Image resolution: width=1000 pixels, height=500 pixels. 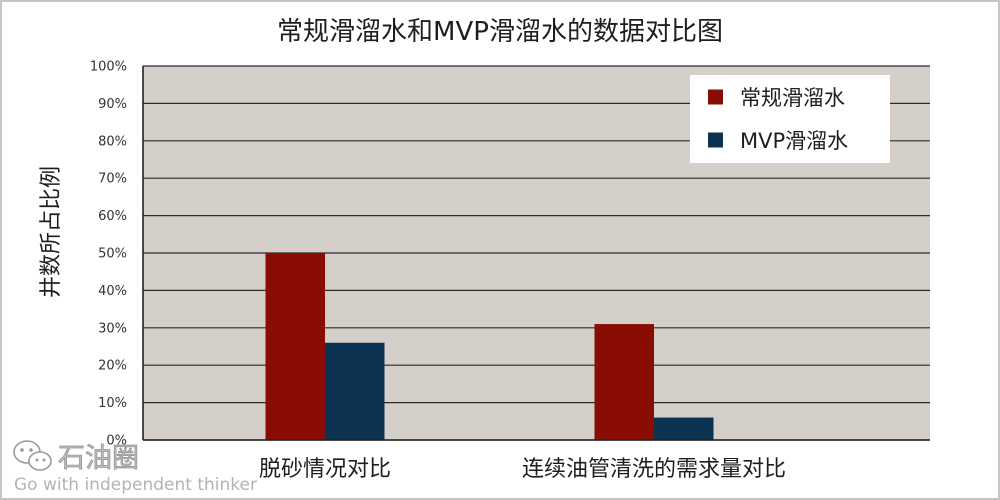 I want to click on x-category-label: 脱砂情况对比, so click(x=325, y=469).